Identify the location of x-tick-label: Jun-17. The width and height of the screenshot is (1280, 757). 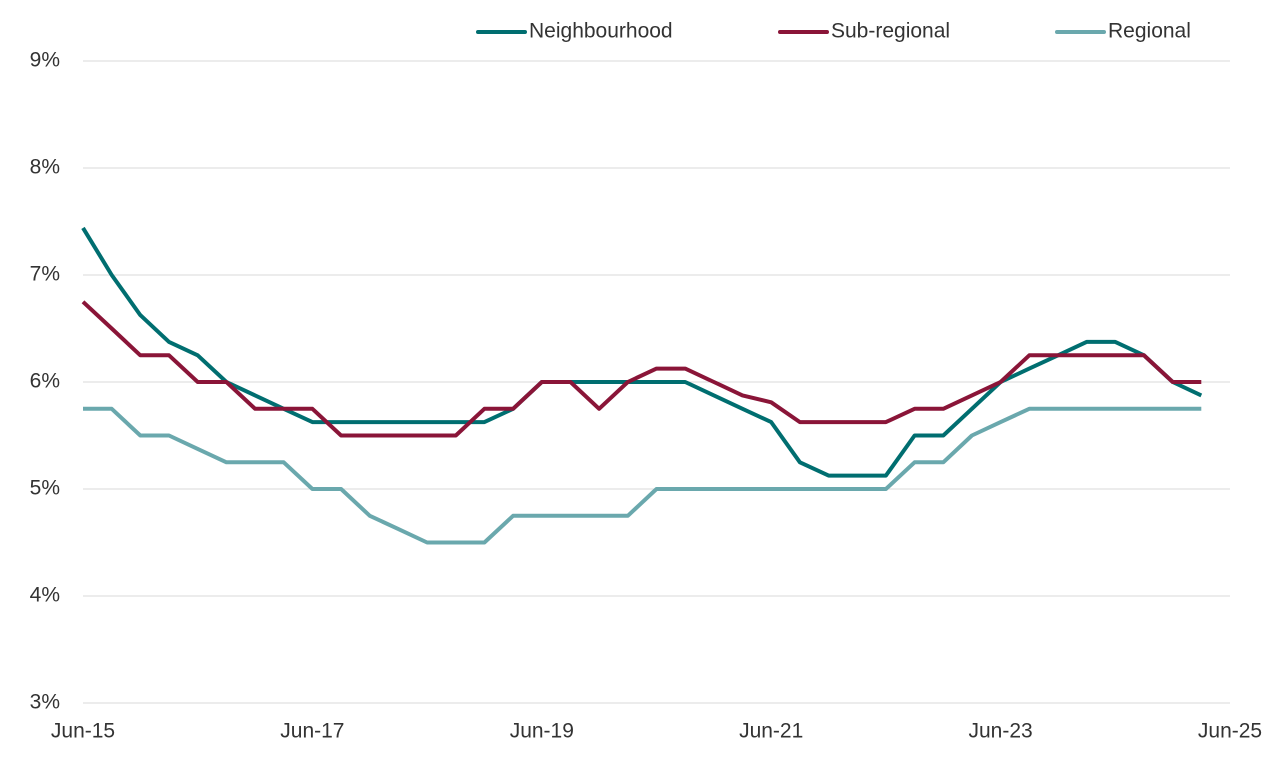
(312, 731).